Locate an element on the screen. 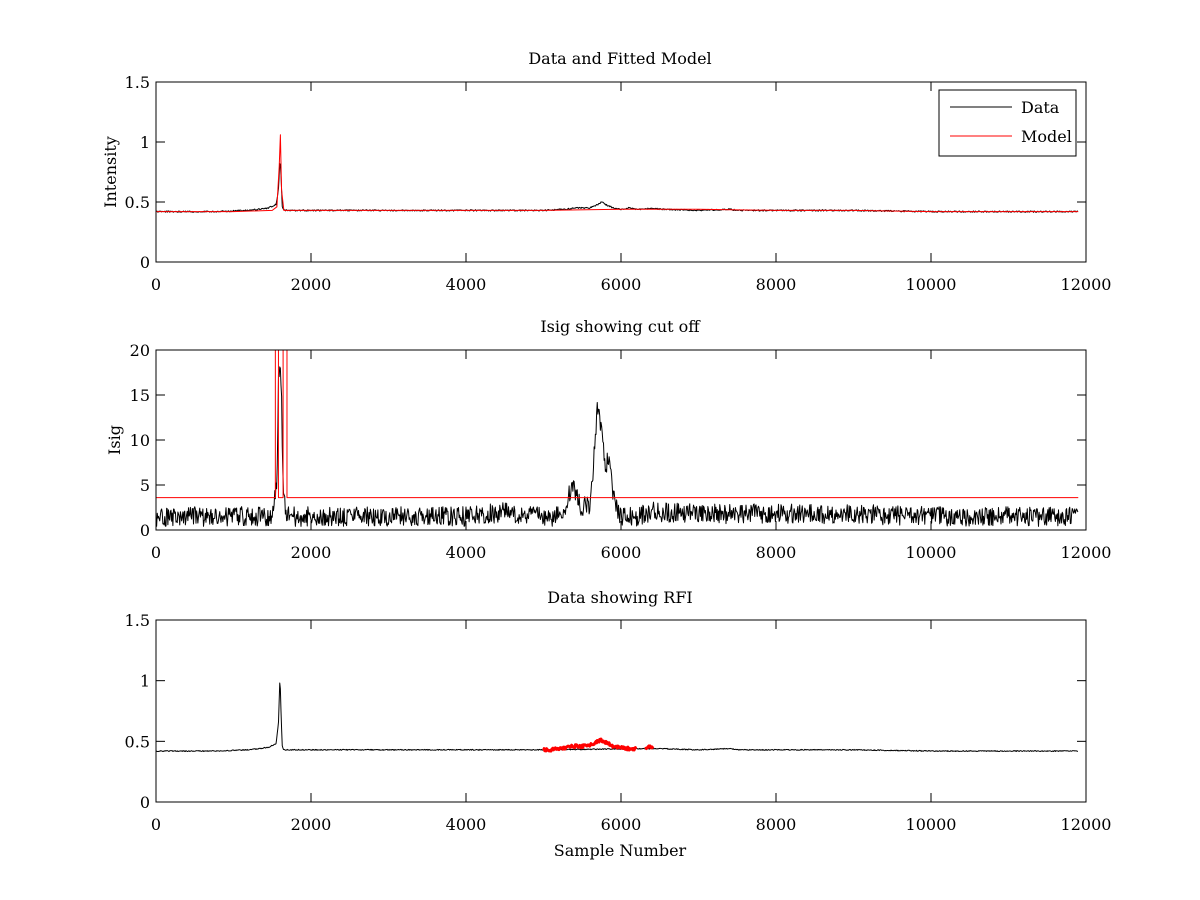 Image resolution: width=1200 pixels, height=900 pixels. panel-1-legend: Data Model is located at coordinates (1007, 123).